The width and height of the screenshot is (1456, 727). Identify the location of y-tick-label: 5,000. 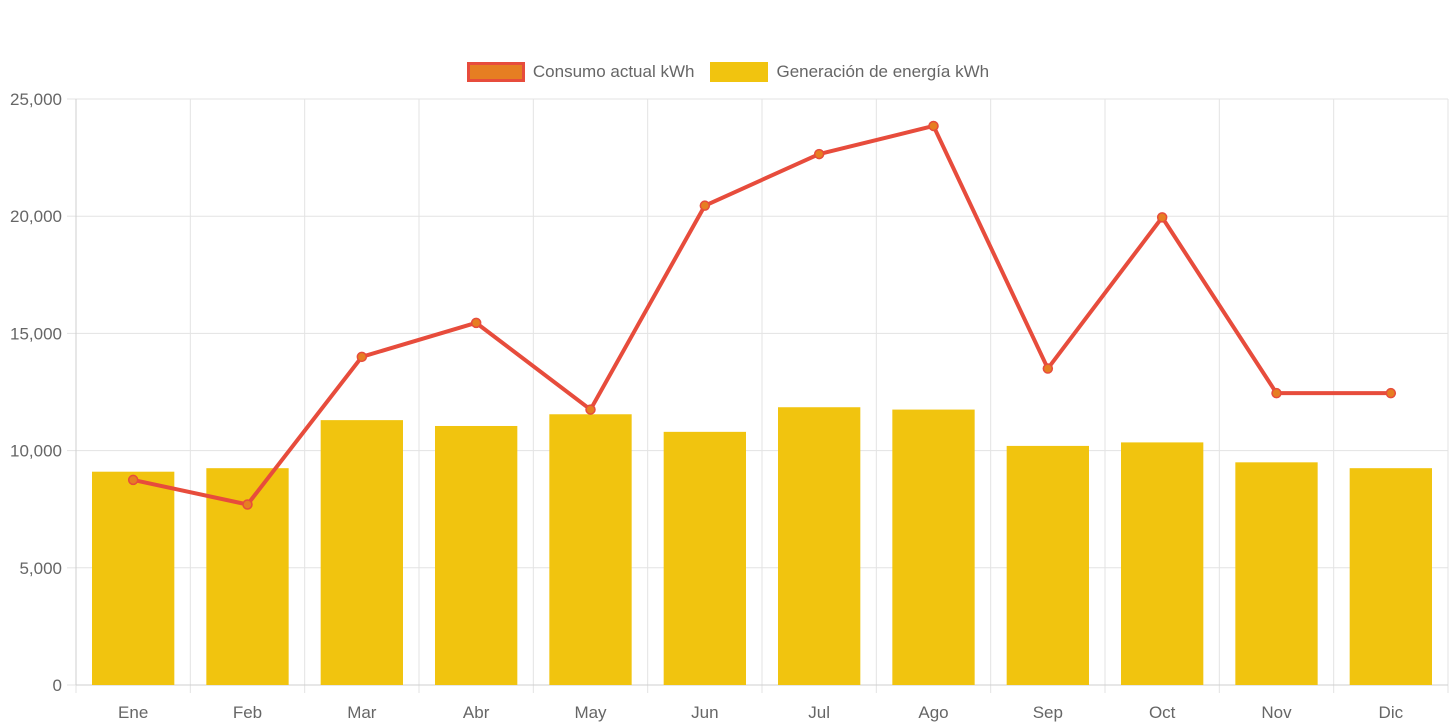
(40, 568).